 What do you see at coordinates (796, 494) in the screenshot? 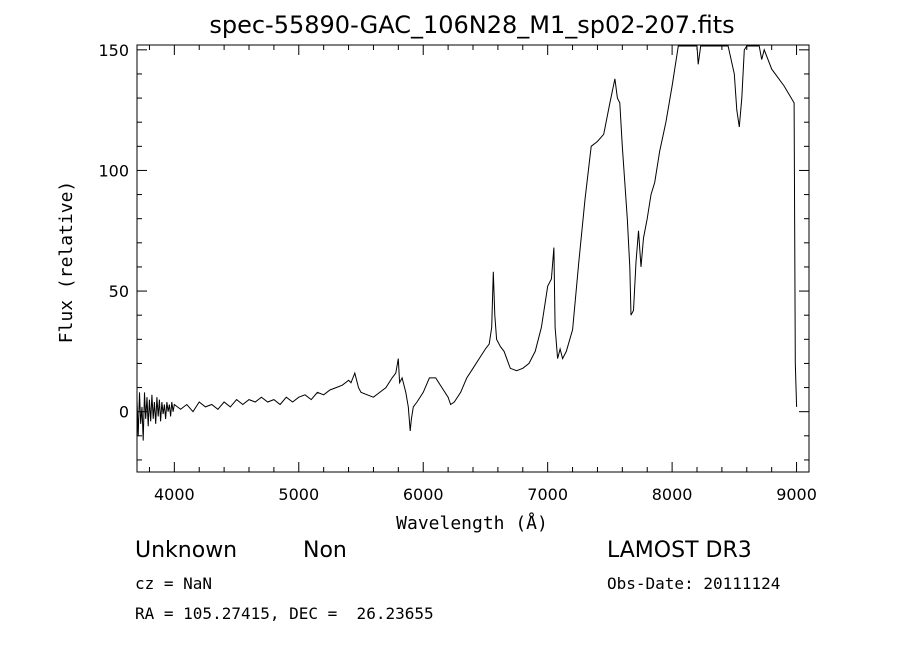
I see `x-tick-label: 9000` at bounding box center [796, 494].